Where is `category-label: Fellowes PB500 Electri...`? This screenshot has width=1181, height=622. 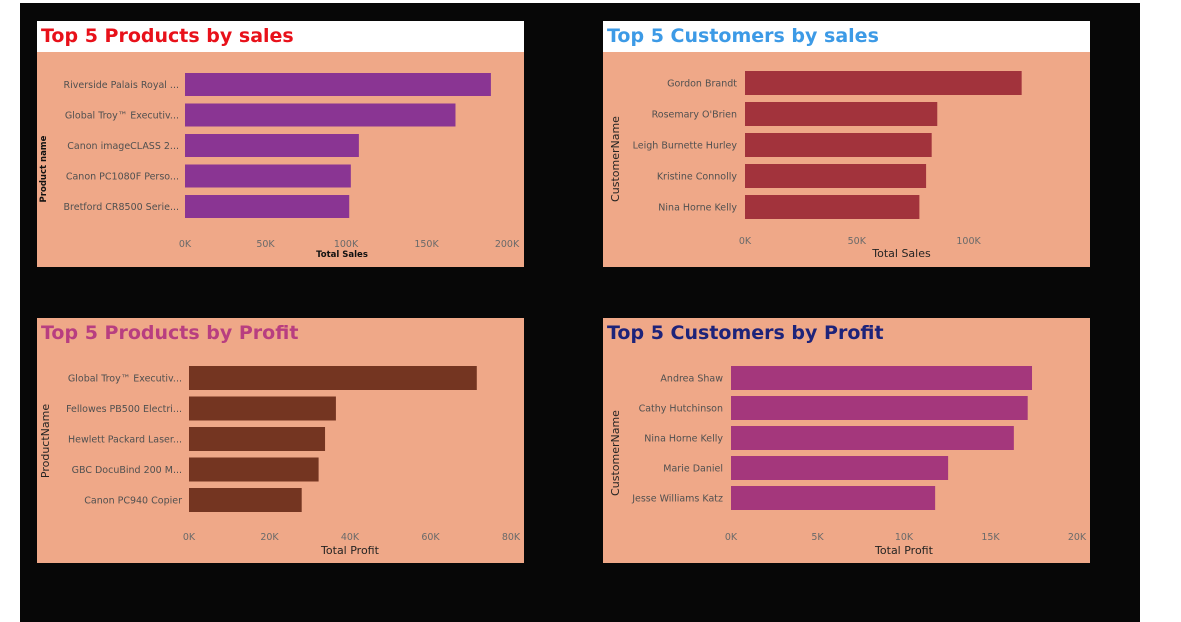
category-label: Fellowes PB500 Electri... is located at coordinates (124, 409).